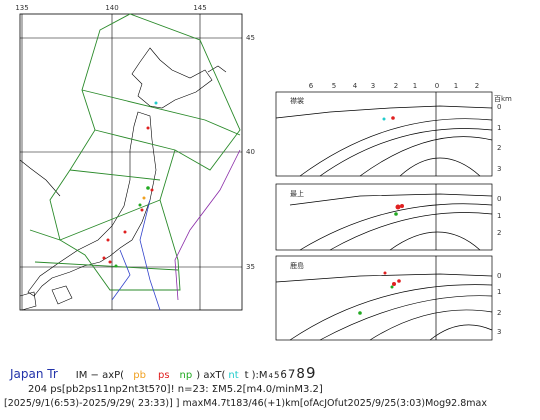 The image size is (540, 420). Describe the element at coordinates (250, 38) in the screenshot. I see `lat-label: 45` at that location.